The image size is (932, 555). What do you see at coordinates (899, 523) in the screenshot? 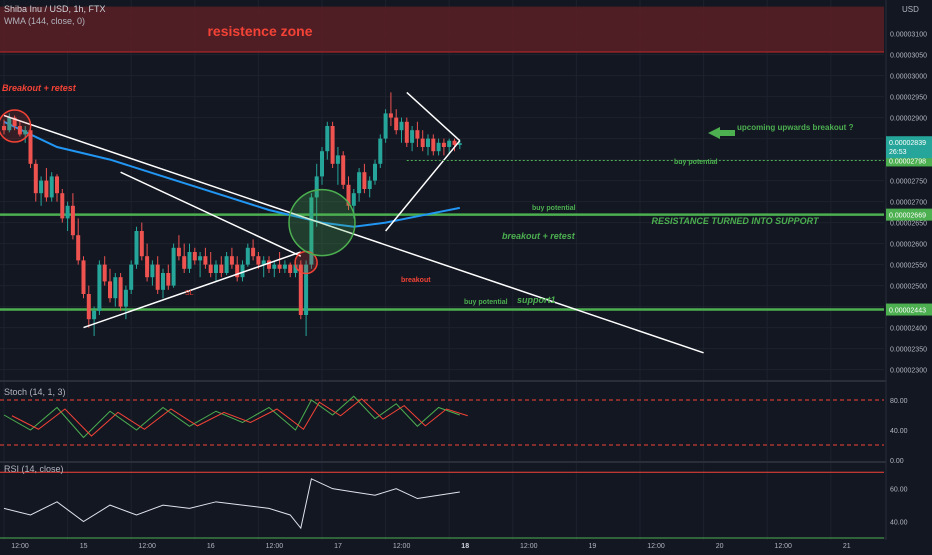
I see `rsi-tick-label: 40.00` at bounding box center [899, 523].